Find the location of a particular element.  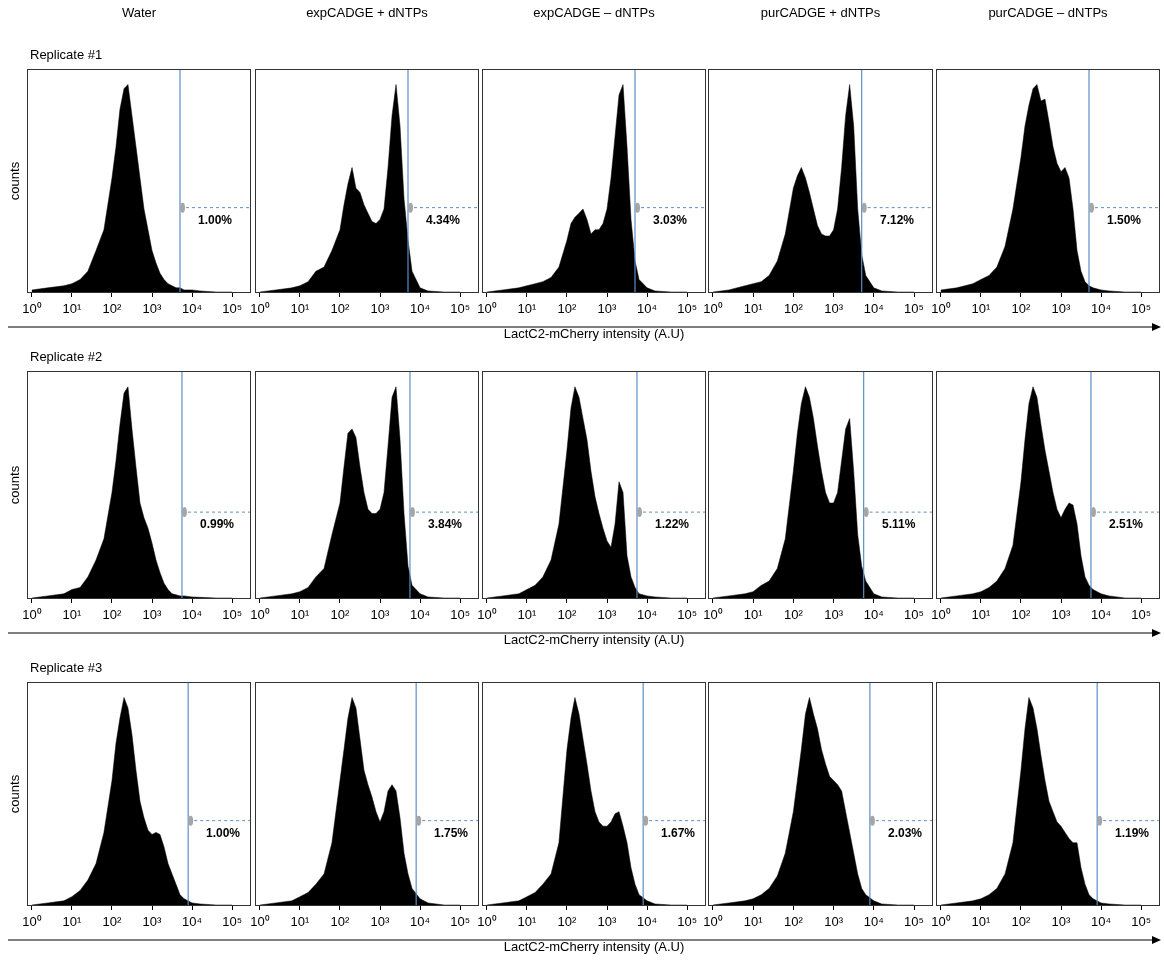

annotation: 5.11% is located at coordinates (899, 524).